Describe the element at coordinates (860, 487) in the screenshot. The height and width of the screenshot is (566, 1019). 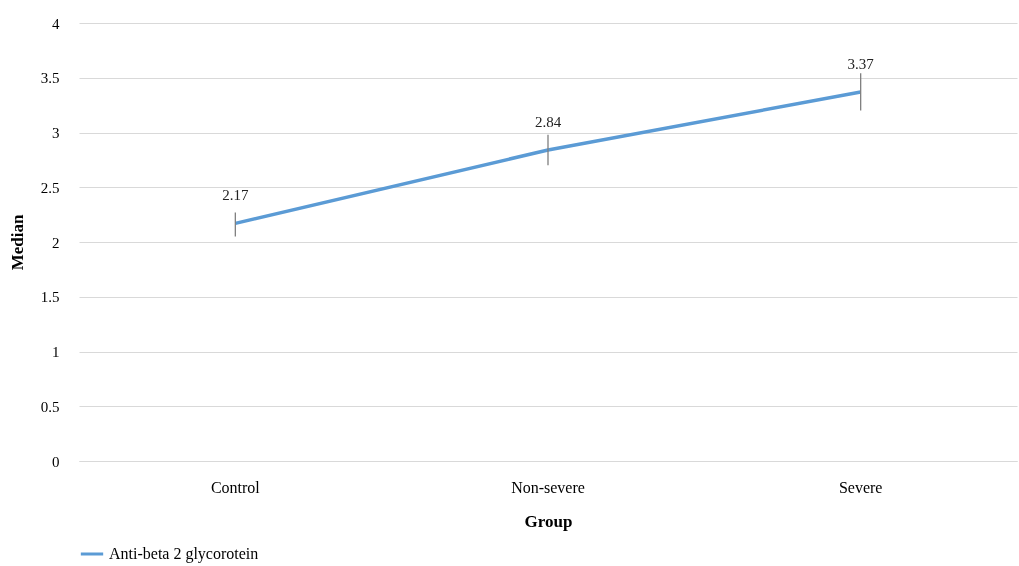
I see `x-tick-label: Severe` at that location.